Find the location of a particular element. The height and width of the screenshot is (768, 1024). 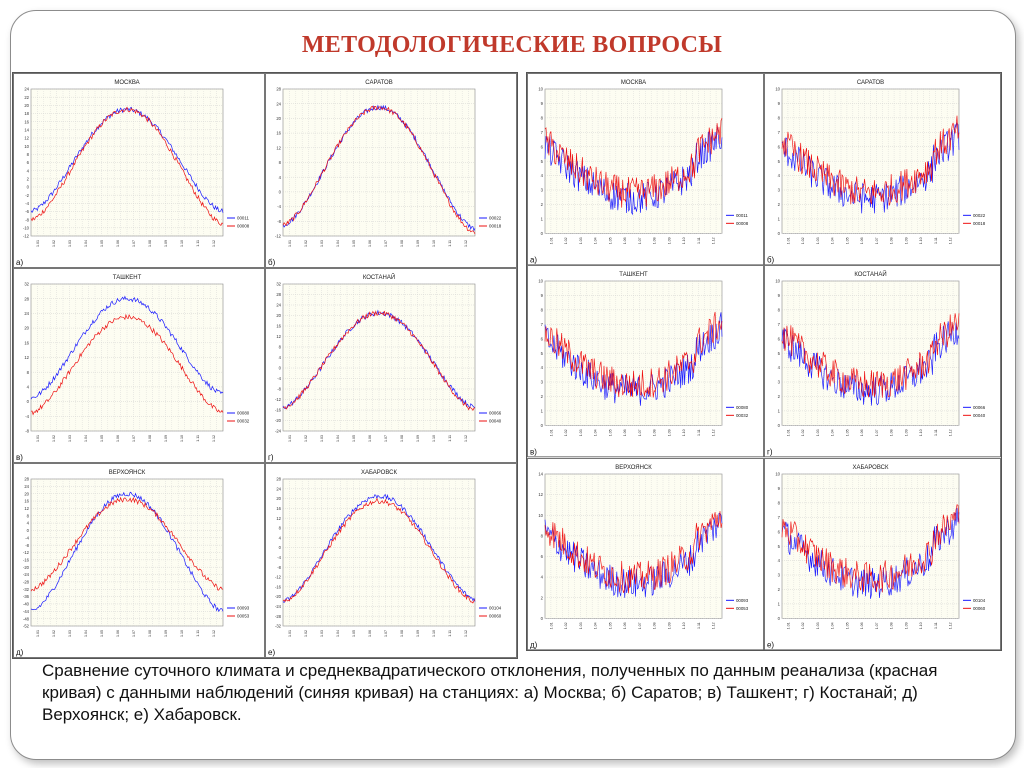

chart-title: САРАТОВ is located at coordinates (870, 83).